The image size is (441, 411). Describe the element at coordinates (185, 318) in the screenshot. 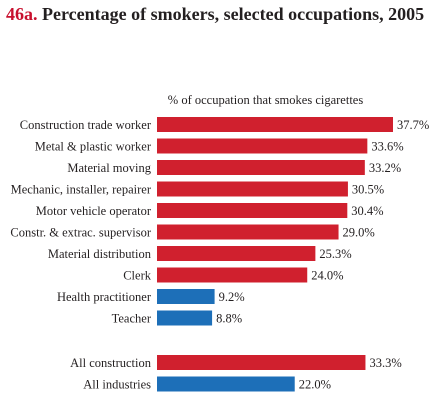

I see `bar-teacher` at that location.